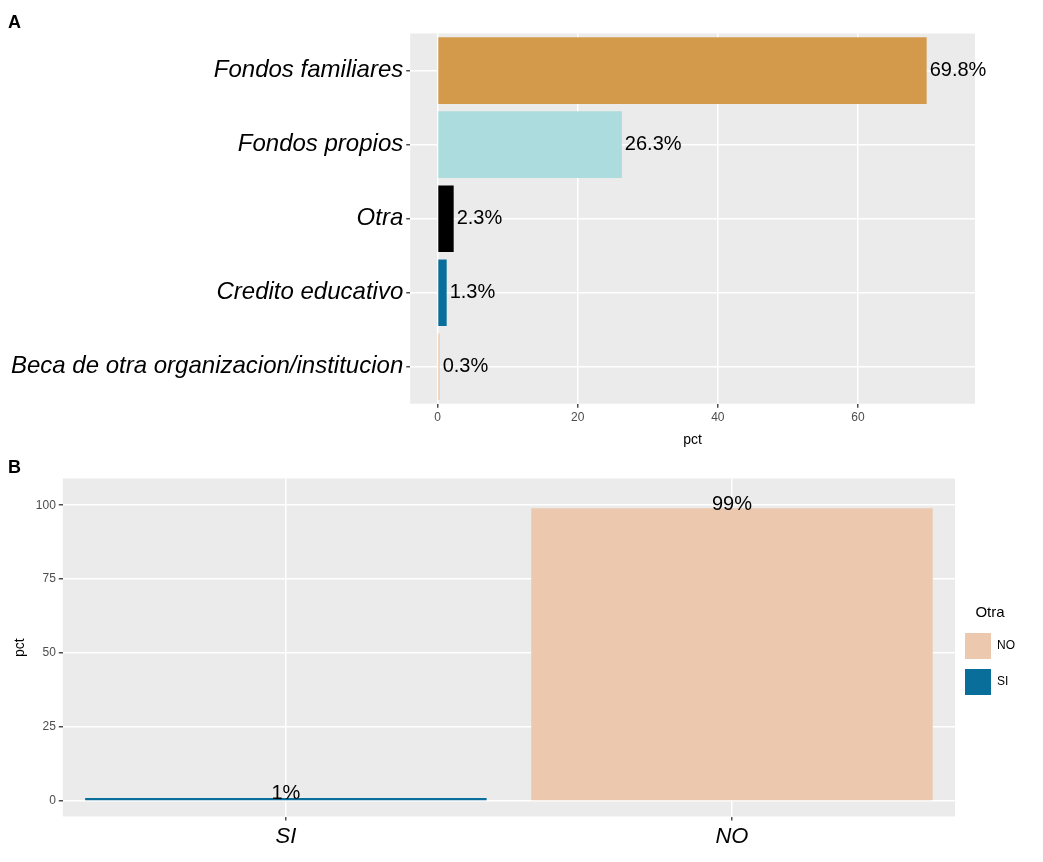 The width and height of the screenshot is (1043, 862). What do you see at coordinates (732, 502) in the screenshot?
I see `data-label: 99%` at bounding box center [732, 502].